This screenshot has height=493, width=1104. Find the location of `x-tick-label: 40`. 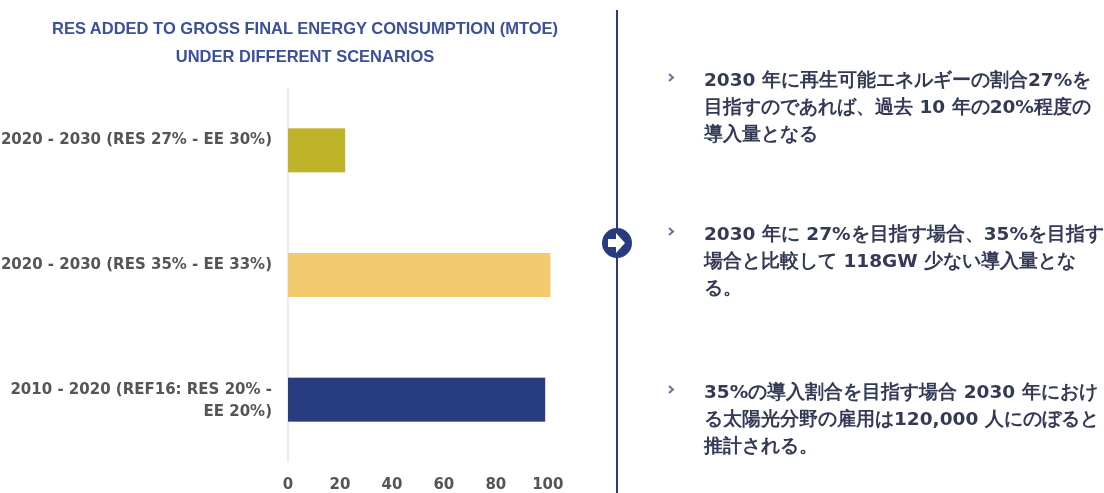

x-tick-label: 40 is located at coordinates (392, 484).